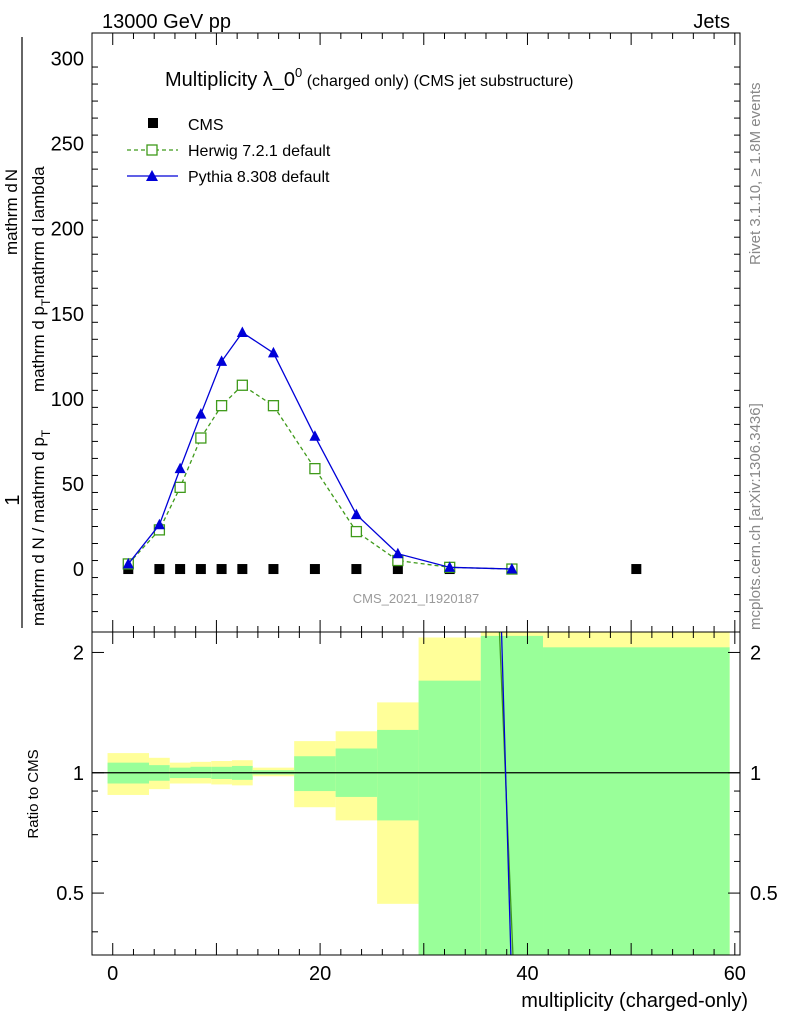  Describe the element at coordinates (152, 150) in the screenshot. I see `legend-herwig-marker` at that location.